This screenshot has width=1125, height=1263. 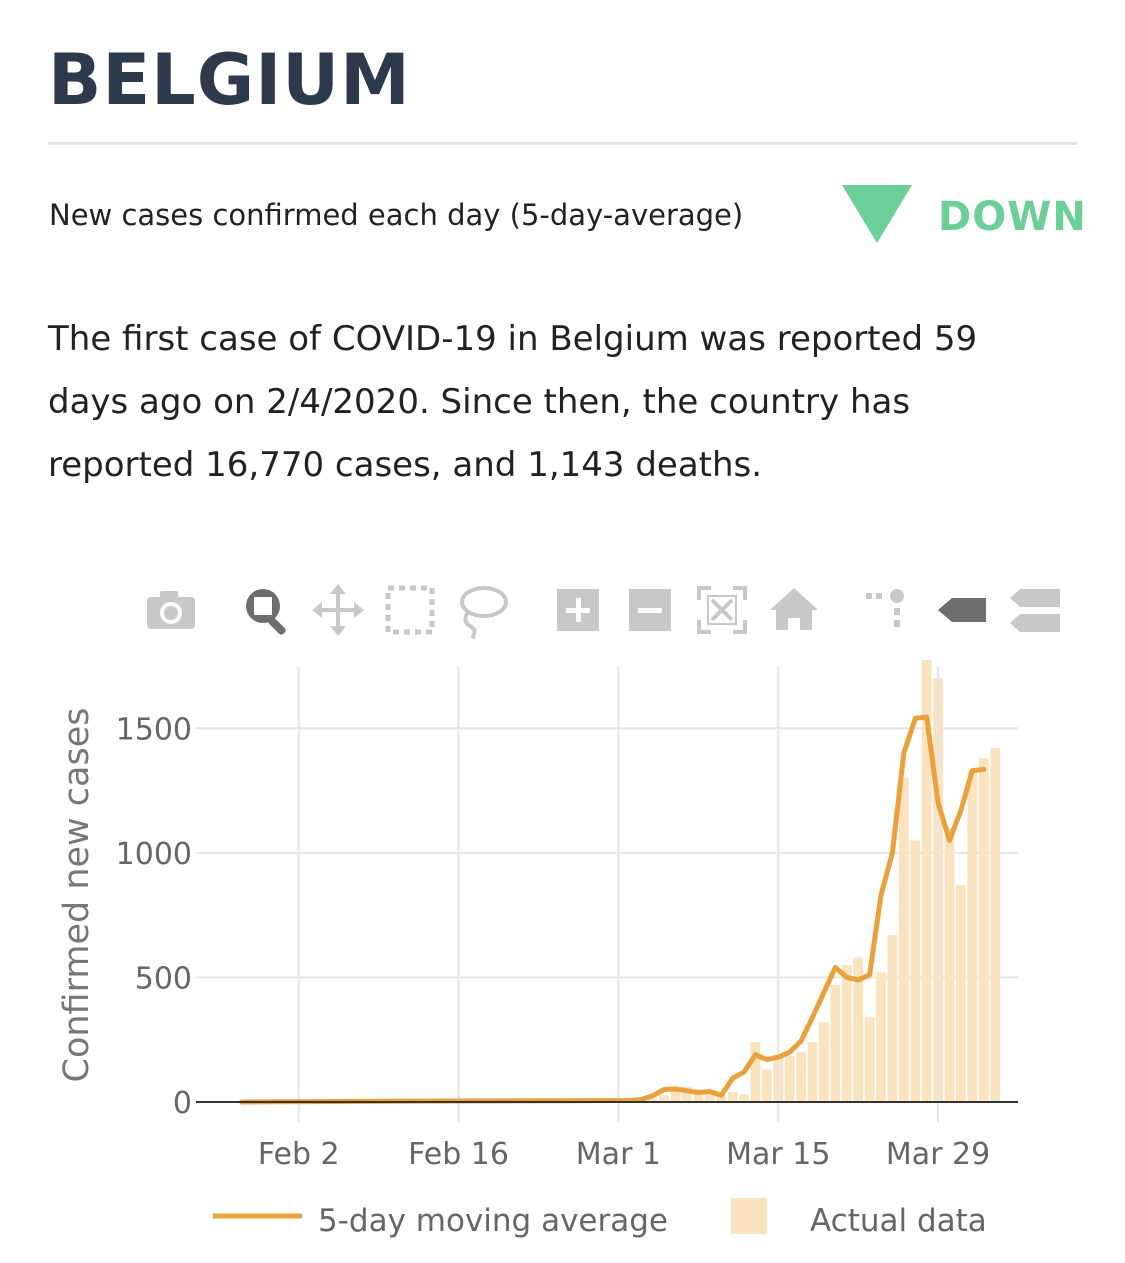 I want to click on camera-icon, so click(x=171, y=610).